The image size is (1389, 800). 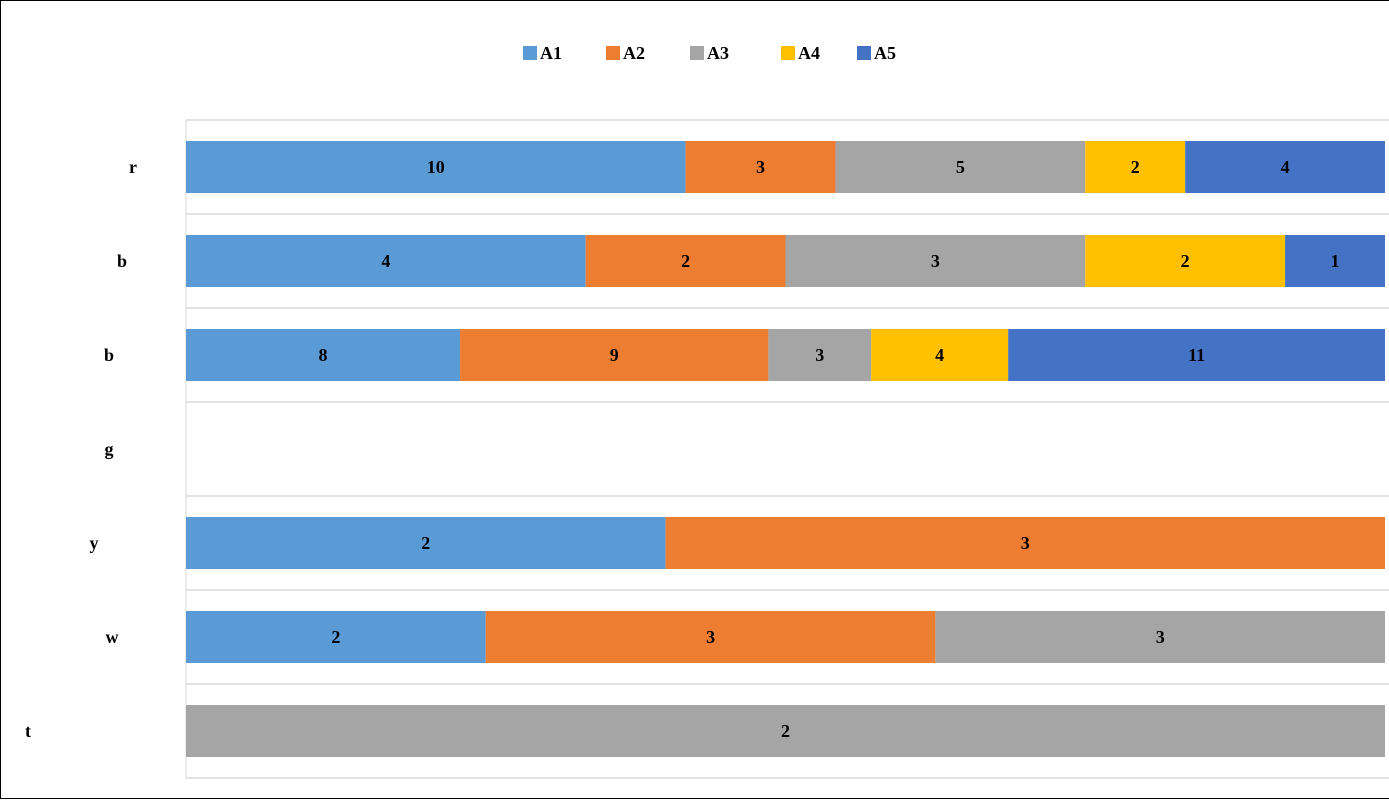 I want to click on data-label-5-a3: 3, so click(x=1160, y=637).